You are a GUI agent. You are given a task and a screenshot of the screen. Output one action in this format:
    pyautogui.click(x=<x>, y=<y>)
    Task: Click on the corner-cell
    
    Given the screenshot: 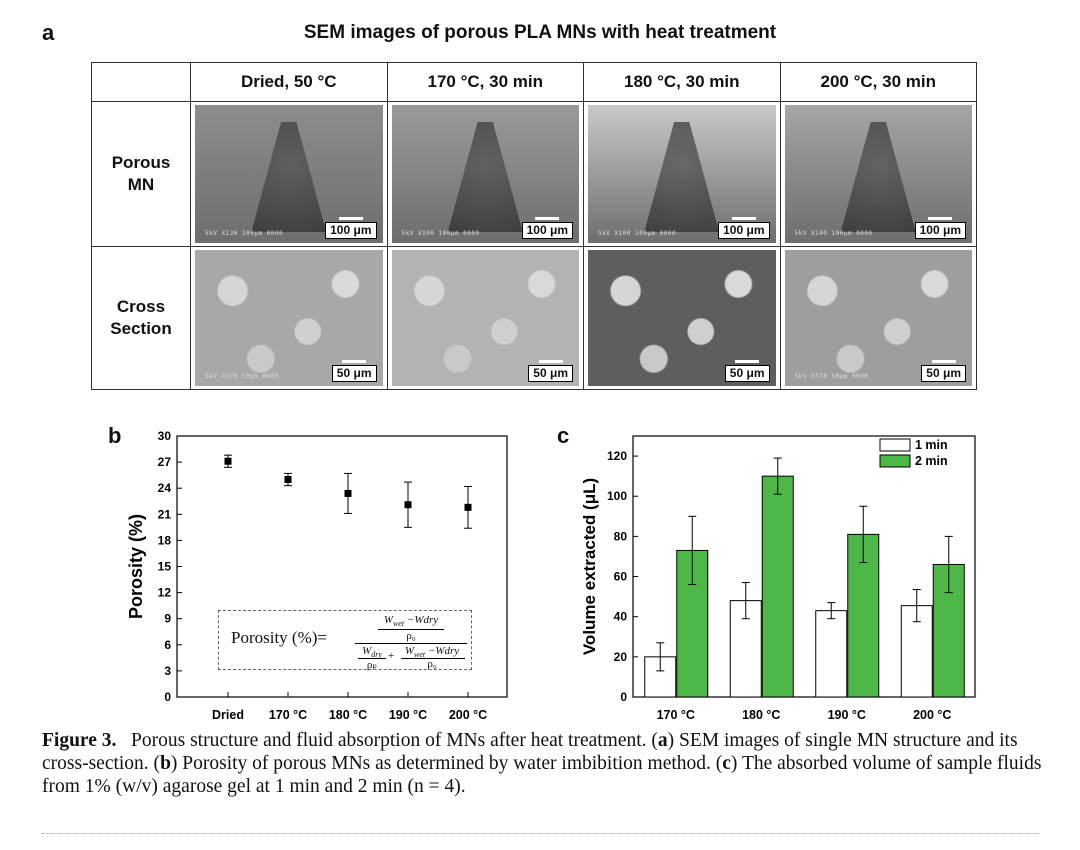 What is the action you would take?
    pyautogui.click(x=141, y=82)
    